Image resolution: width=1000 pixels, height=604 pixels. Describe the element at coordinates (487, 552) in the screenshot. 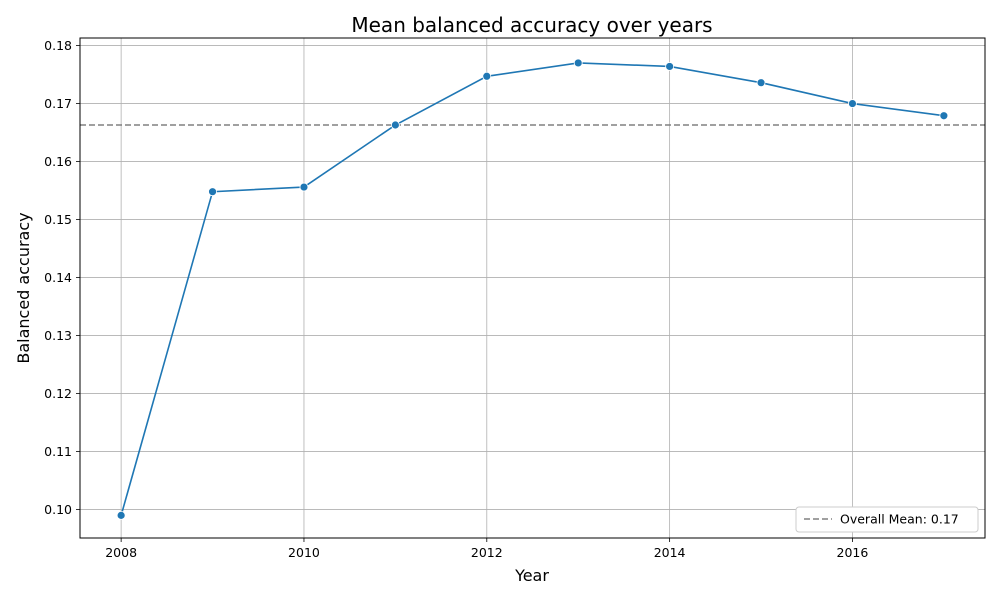

I see `x-tick-label: 2012` at that location.